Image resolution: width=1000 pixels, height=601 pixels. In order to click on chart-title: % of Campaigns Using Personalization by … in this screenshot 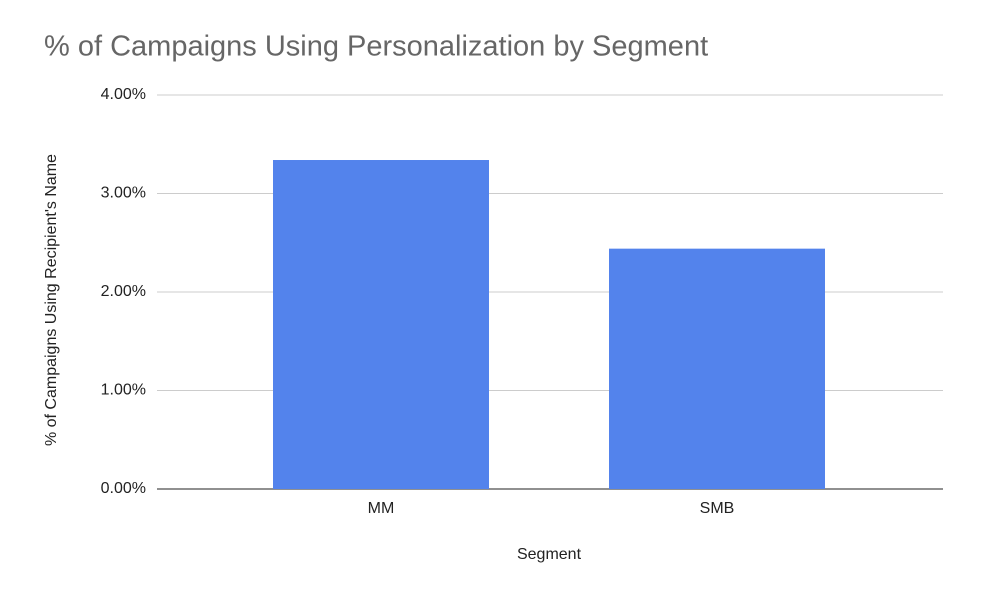, I will do `click(376, 47)`.